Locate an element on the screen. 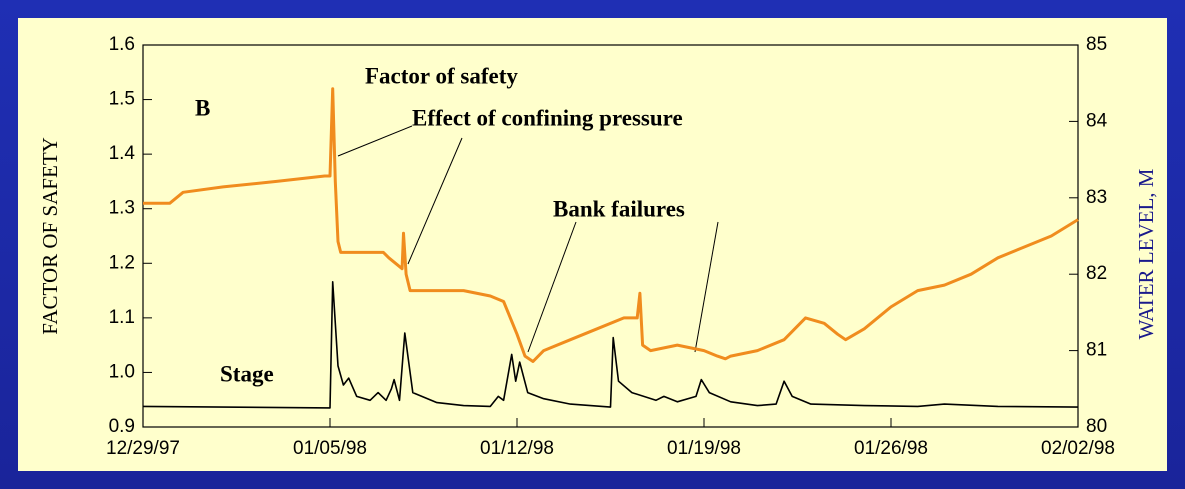 Image resolution: width=1185 pixels, height=489 pixels. x-tick-label: 01/19/98 is located at coordinates (704, 448).